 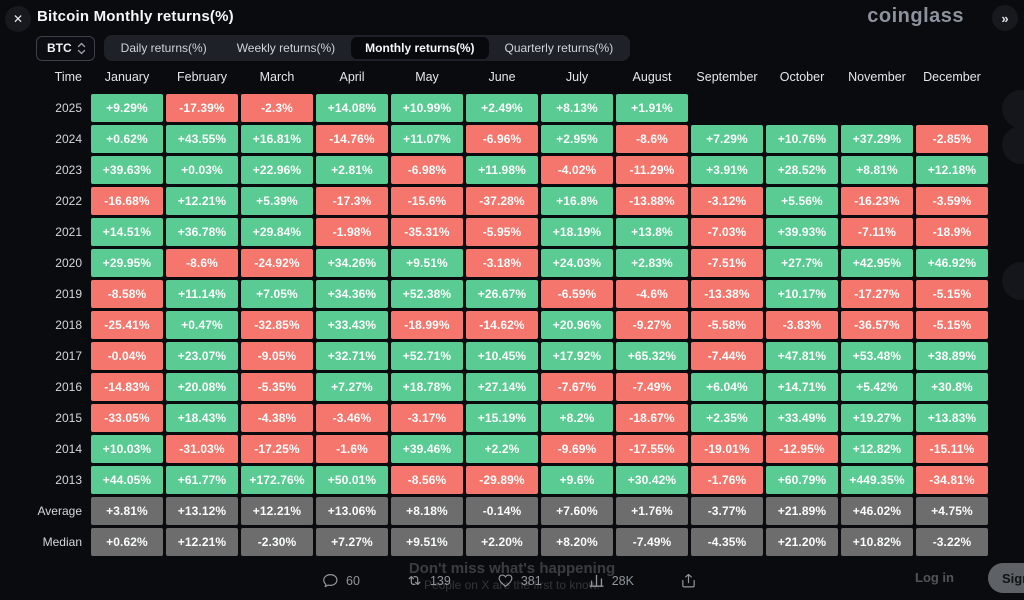 I want to click on return-cell: -5.95%, so click(x=502, y=232).